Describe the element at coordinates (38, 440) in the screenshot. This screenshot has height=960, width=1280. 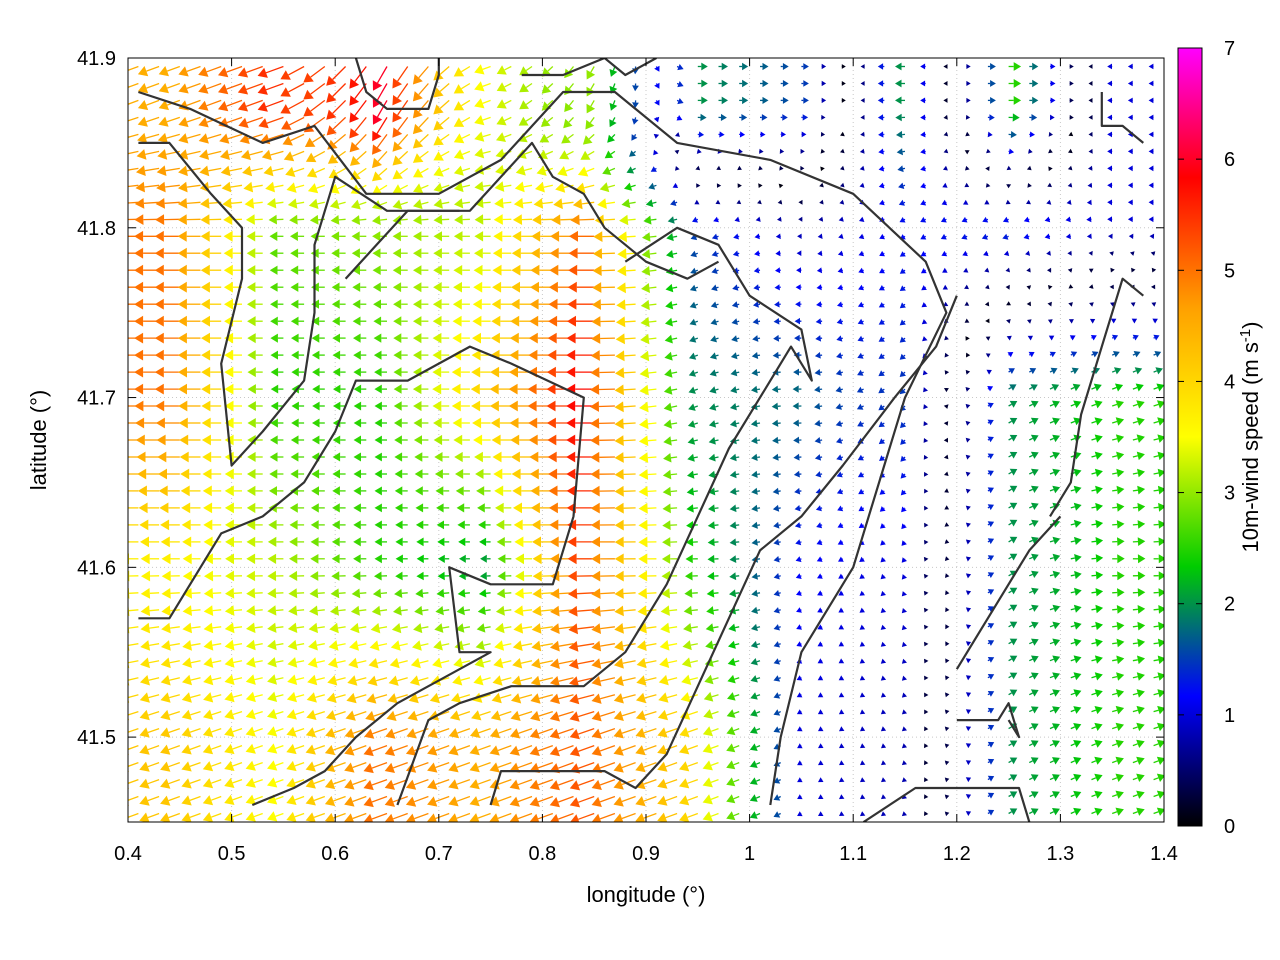
I see `y-axis-label: latitude (°)` at that location.